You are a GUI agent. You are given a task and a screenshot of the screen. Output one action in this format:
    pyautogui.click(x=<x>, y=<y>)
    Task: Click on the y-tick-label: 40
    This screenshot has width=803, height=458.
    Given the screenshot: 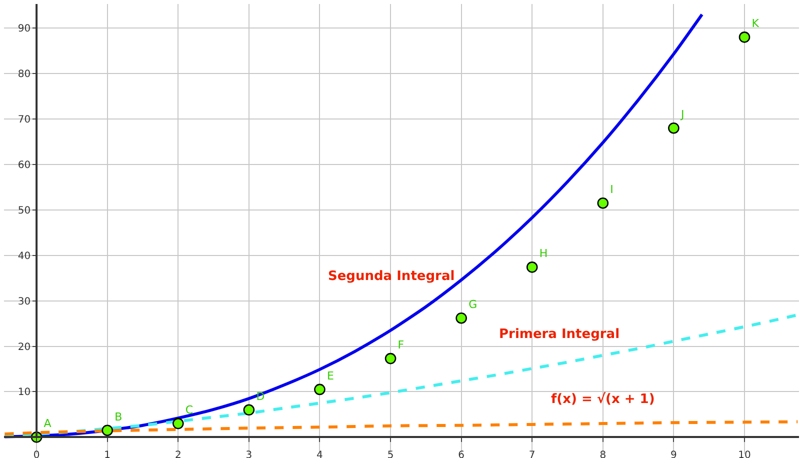 What is the action you would take?
    pyautogui.click(x=24, y=256)
    